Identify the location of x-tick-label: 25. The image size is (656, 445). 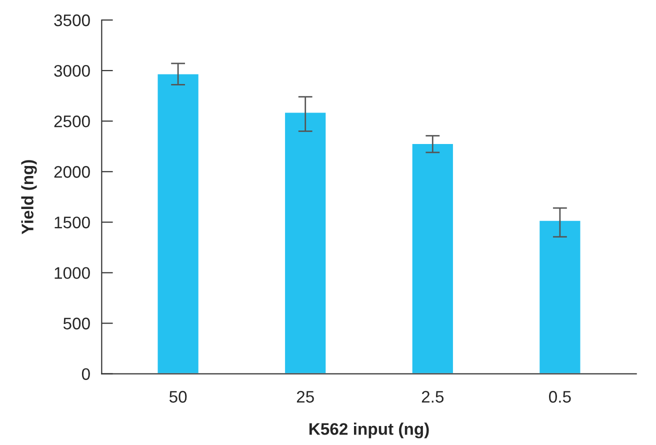
(305, 396).